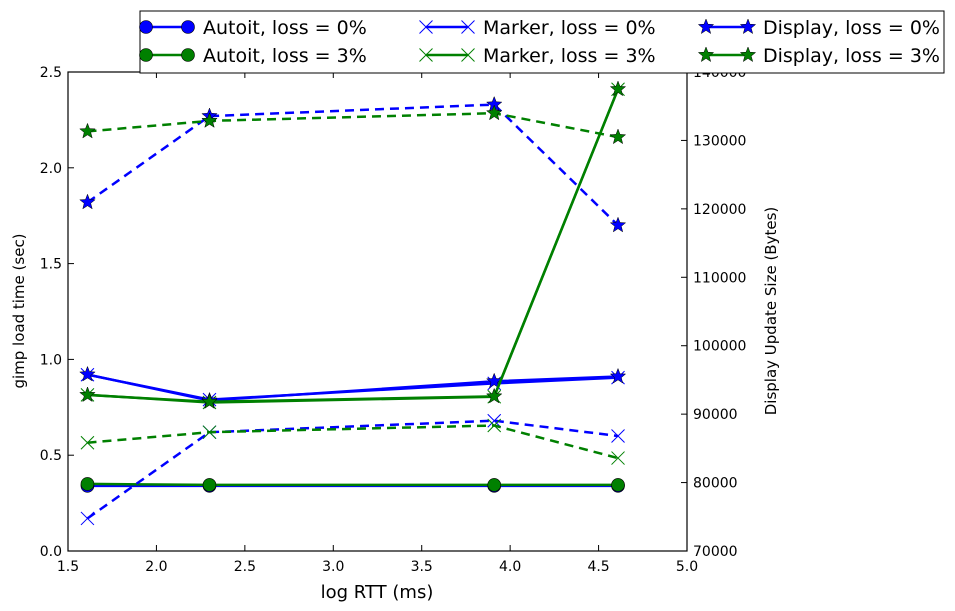 This screenshot has width=955, height=611. I want to click on x-tick-label: 2.5, so click(245, 567).